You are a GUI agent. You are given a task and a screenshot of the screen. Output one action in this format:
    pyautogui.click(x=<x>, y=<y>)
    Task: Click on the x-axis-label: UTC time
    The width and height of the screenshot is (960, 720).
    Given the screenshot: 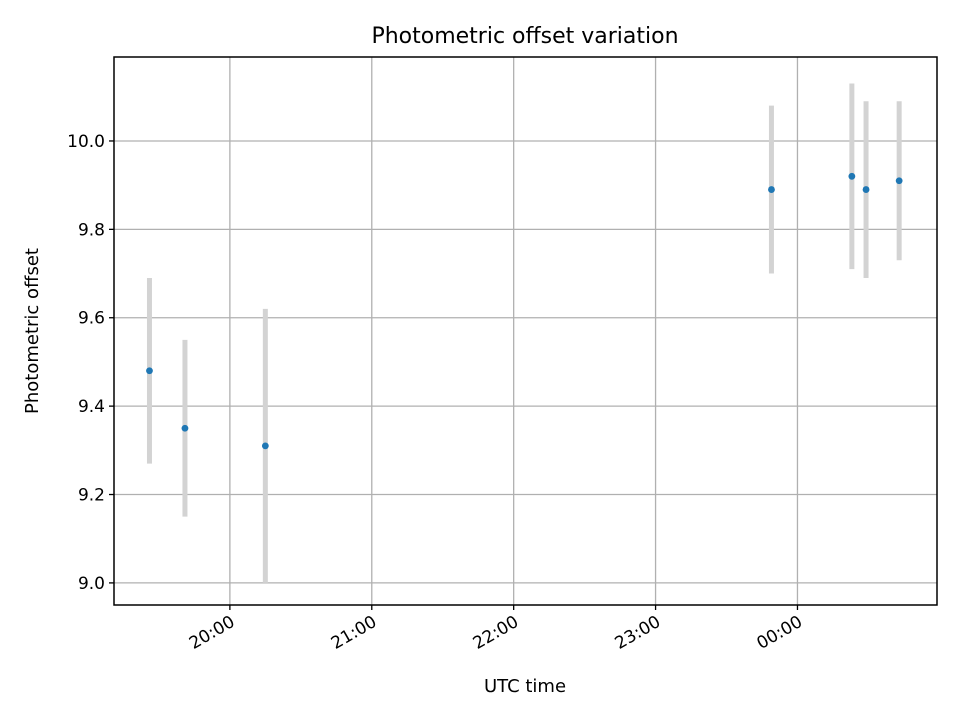 What is the action you would take?
    pyautogui.click(x=525, y=686)
    